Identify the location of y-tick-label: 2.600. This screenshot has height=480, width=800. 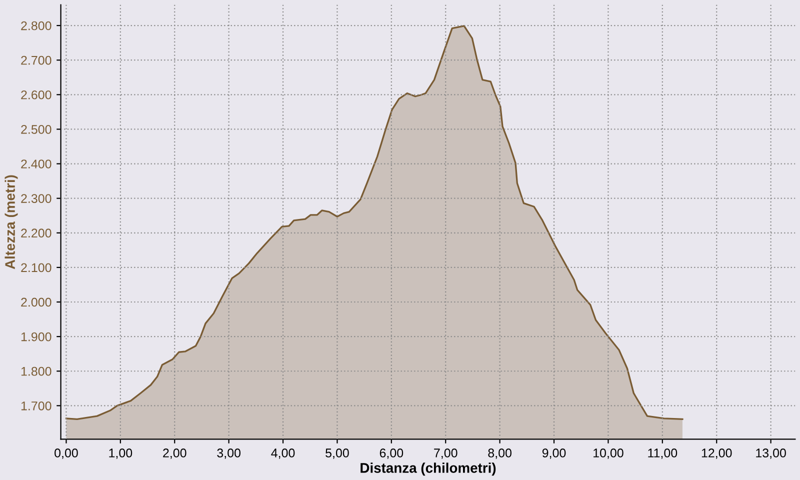
(36, 95).